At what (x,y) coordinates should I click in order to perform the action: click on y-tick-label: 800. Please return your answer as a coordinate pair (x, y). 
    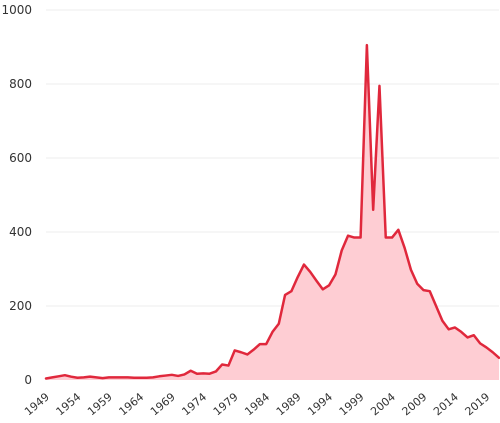
    Looking at the image, I should click on (20, 84).